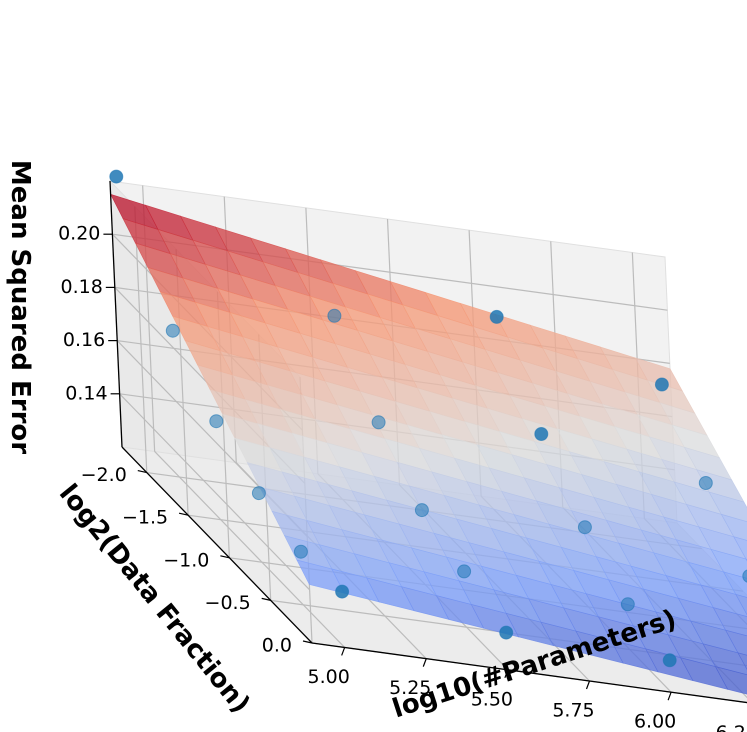 This screenshot has height=732, width=747. I want to click on z-tick-label: 0.16, so click(84, 340).